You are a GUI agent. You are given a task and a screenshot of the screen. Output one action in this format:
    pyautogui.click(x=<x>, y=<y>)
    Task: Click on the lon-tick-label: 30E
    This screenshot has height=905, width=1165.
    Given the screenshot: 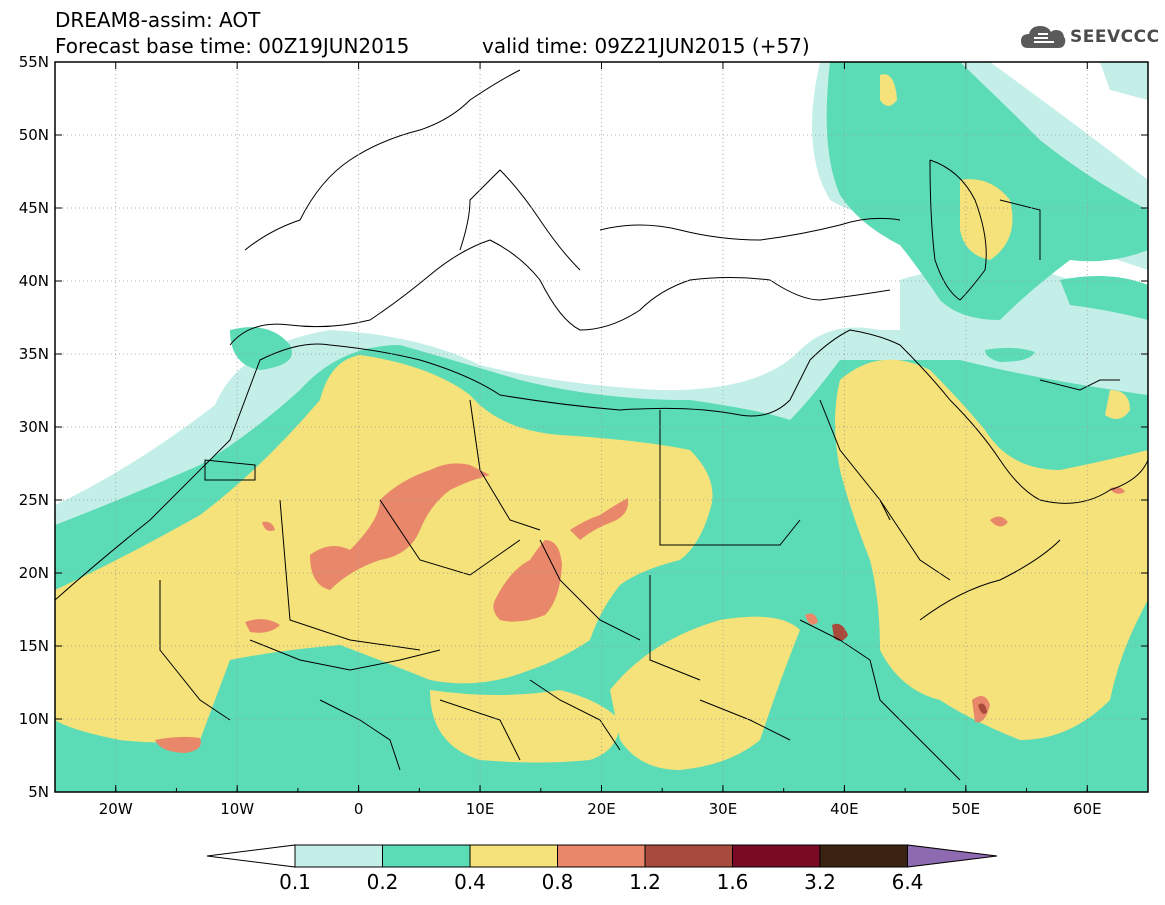 What is the action you would take?
    pyautogui.click(x=723, y=809)
    